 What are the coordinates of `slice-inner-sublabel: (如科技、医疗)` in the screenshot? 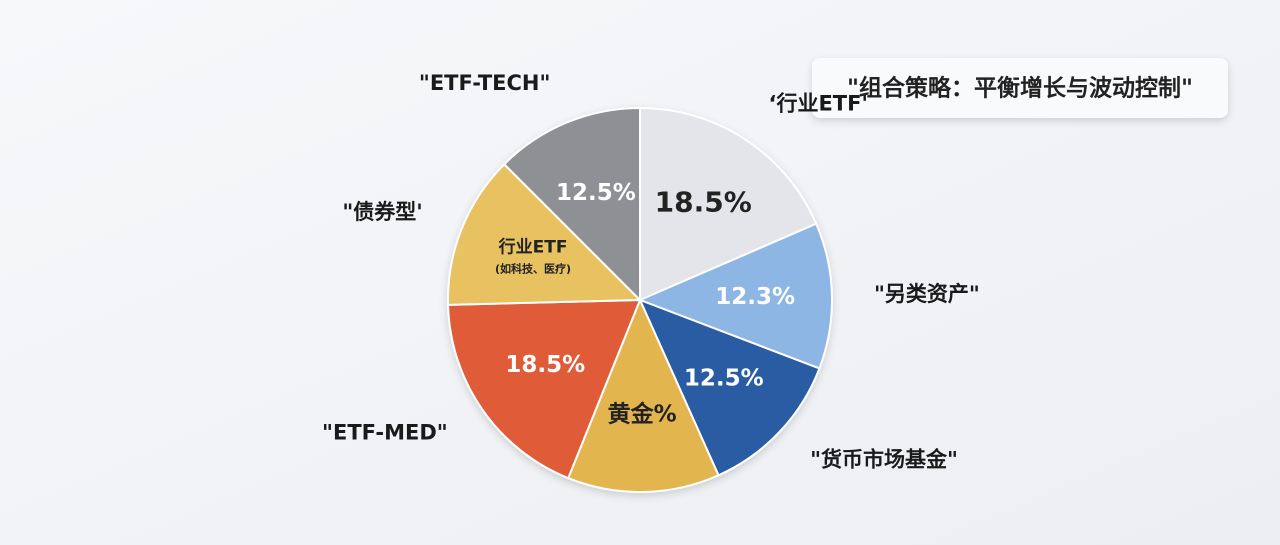 It's located at (533, 268).